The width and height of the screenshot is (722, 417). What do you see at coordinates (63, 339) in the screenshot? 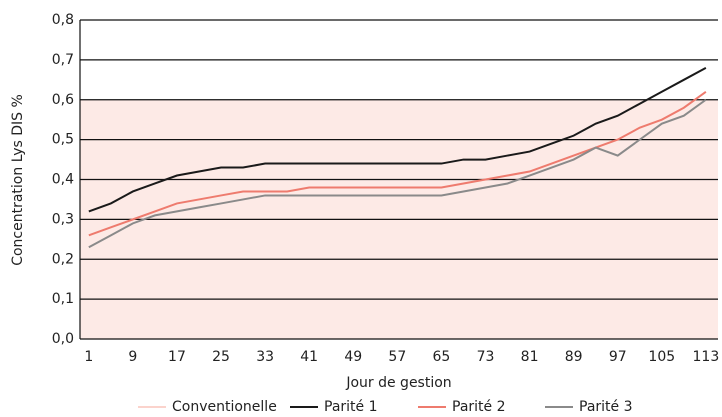
I see `y-tick-label: 0,0` at bounding box center [63, 339].